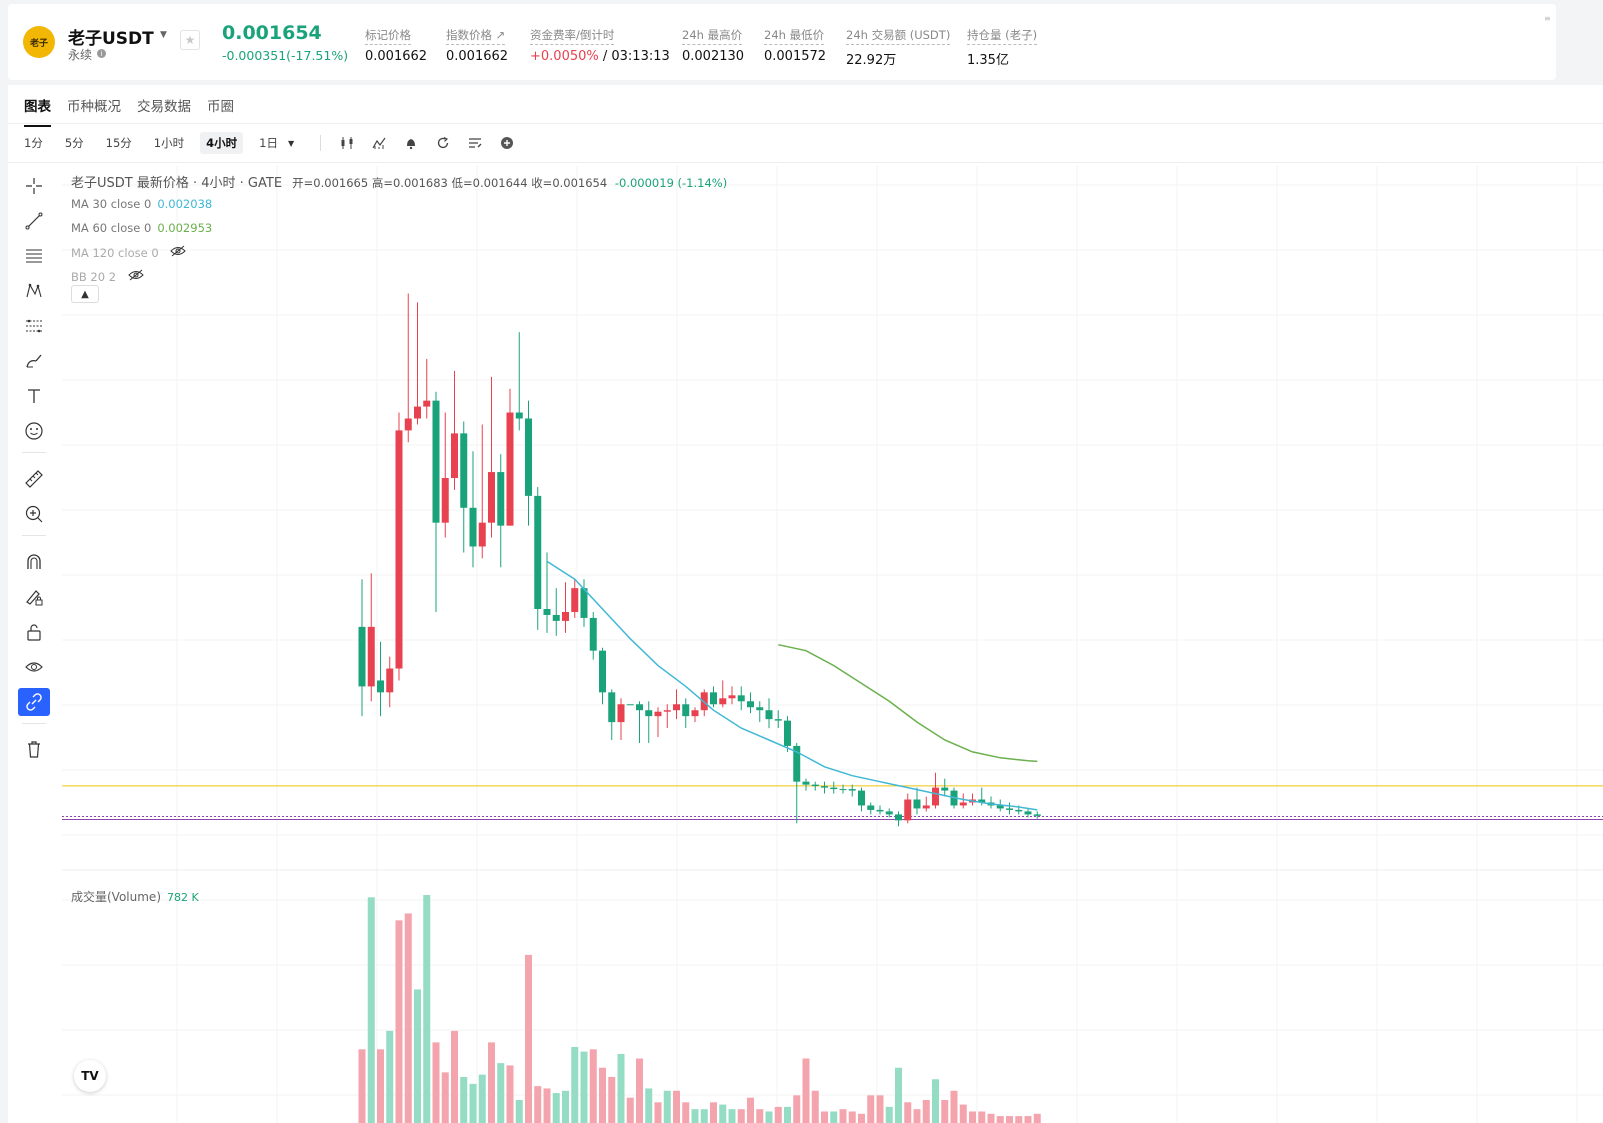 The height and width of the screenshot is (1123, 1603). What do you see at coordinates (39, 42) in the screenshot?
I see `coin-logo: 老子` at bounding box center [39, 42].